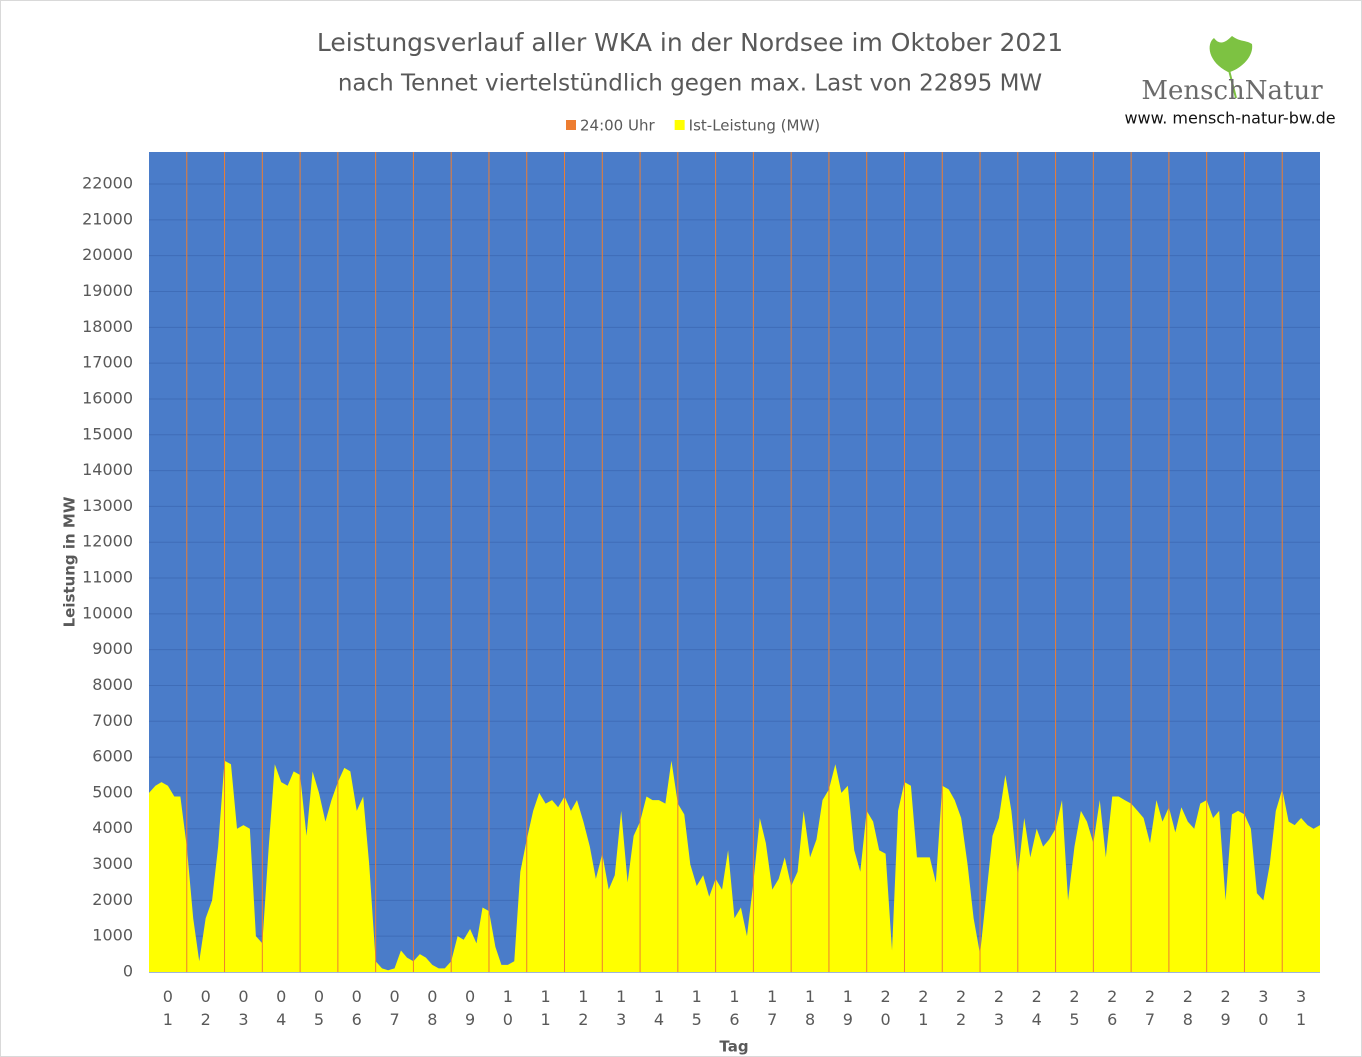 The width and height of the screenshot is (1362, 1057). What do you see at coordinates (693, 126) in the screenshot?
I see `legend: 24:00 Uhr Ist-Leistung (MW)` at bounding box center [693, 126].